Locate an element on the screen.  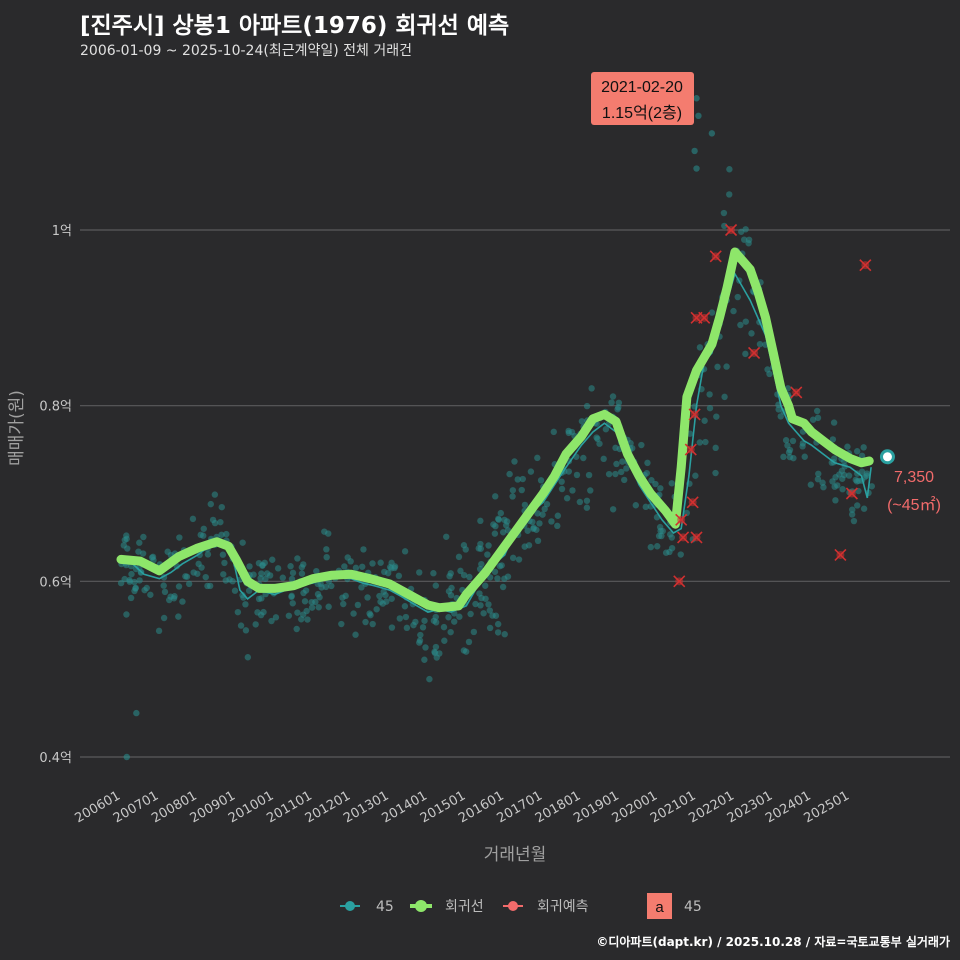
x-axis-title: 거래년월 is located at coordinates (515, 855).